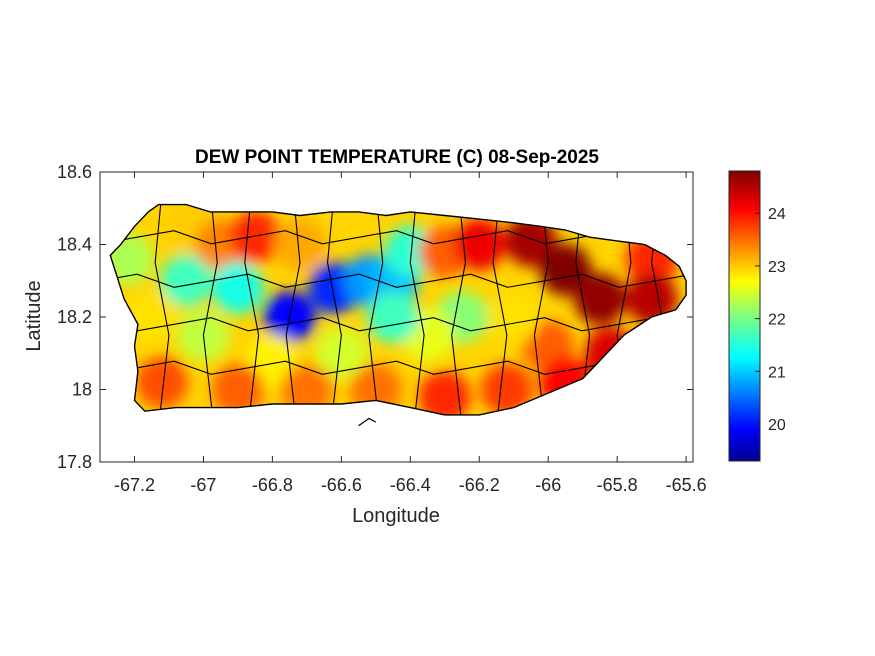  What do you see at coordinates (74, 172) in the screenshot?
I see `y-tick-label: 18.6` at bounding box center [74, 172].